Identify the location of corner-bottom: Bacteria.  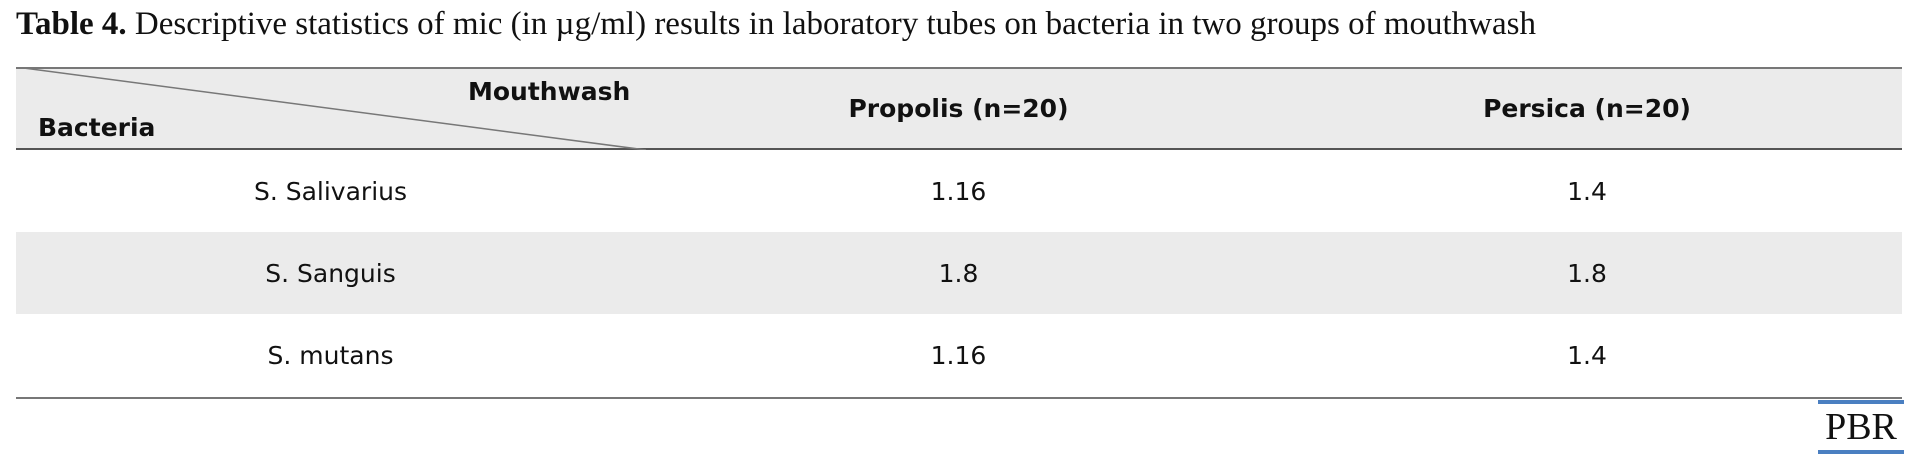
(97, 127).